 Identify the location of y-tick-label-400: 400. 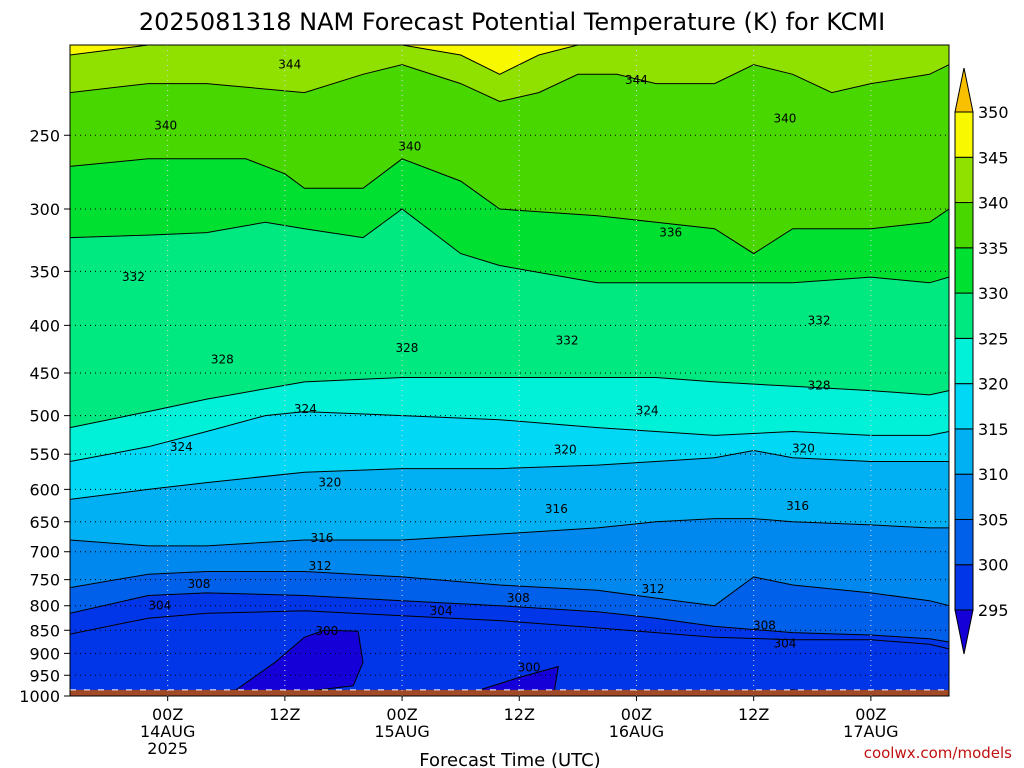
(44, 325).